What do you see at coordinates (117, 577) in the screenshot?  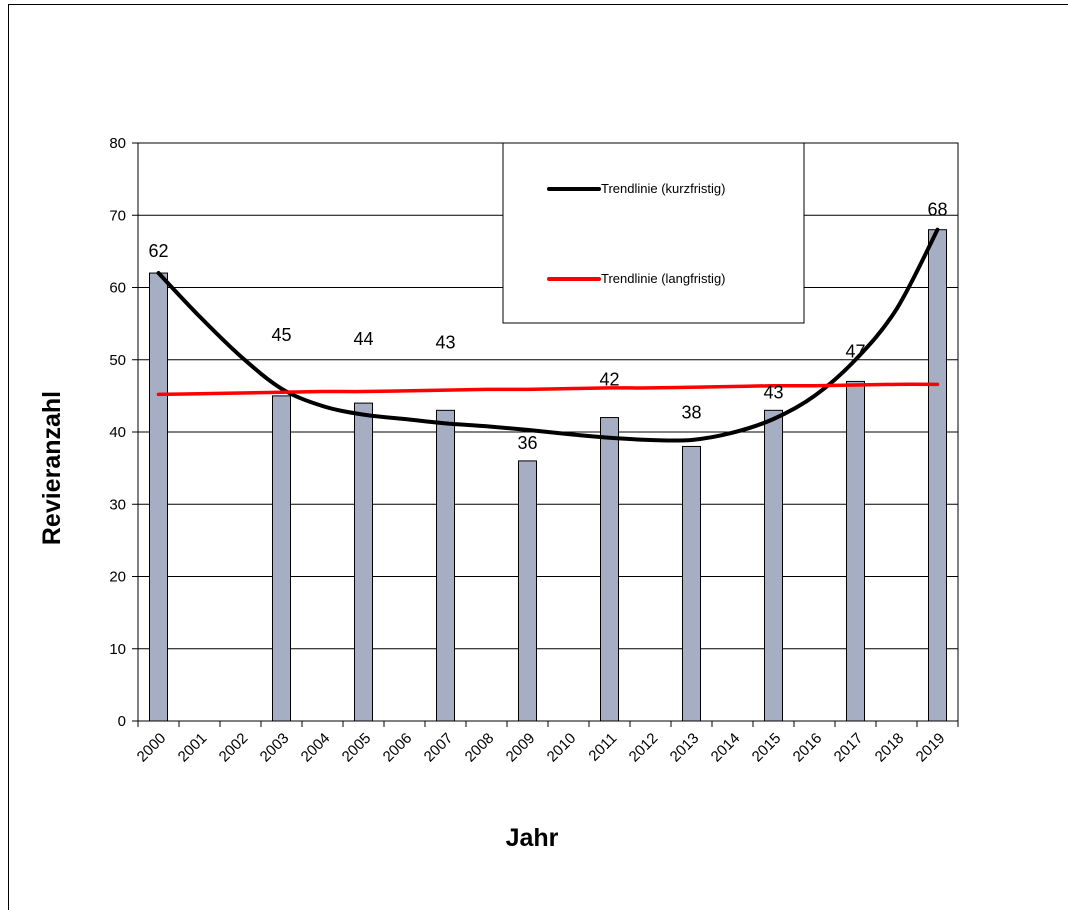 I see `y-tick-label: 20` at bounding box center [117, 577].